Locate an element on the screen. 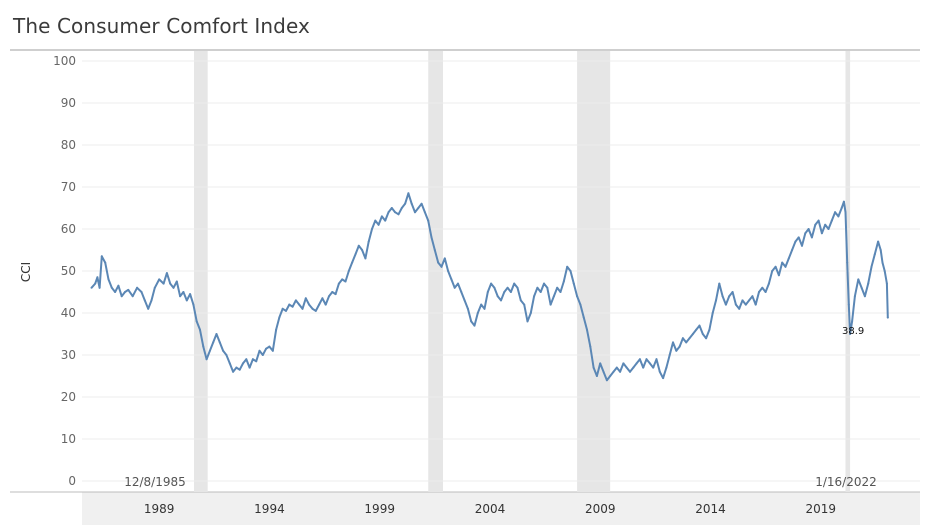 This screenshot has height=525, width=930. y-tick-label: 70 is located at coordinates (68, 187).